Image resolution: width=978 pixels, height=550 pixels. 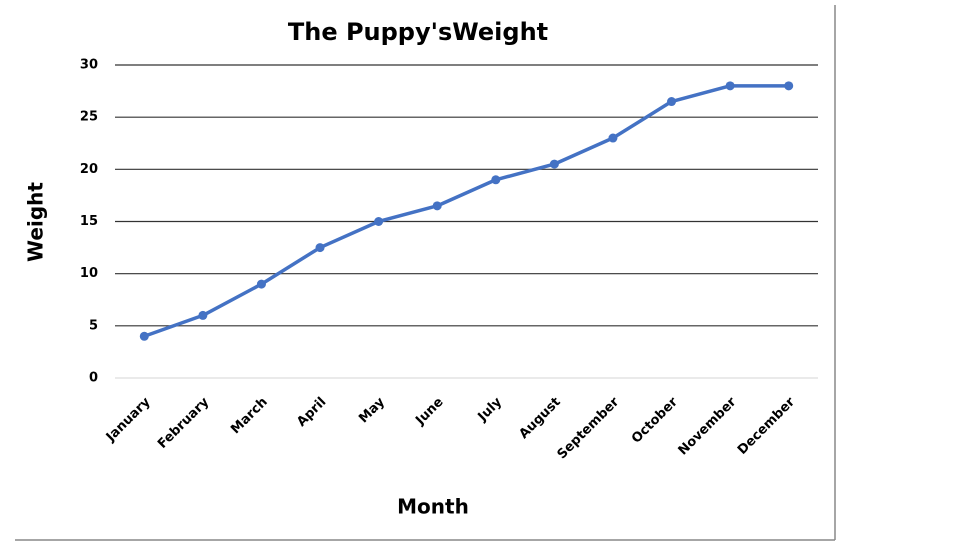 What do you see at coordinates (249, 416) in the screenshot?
I see `x-tick-label: March` at bounding box center [249, 416].